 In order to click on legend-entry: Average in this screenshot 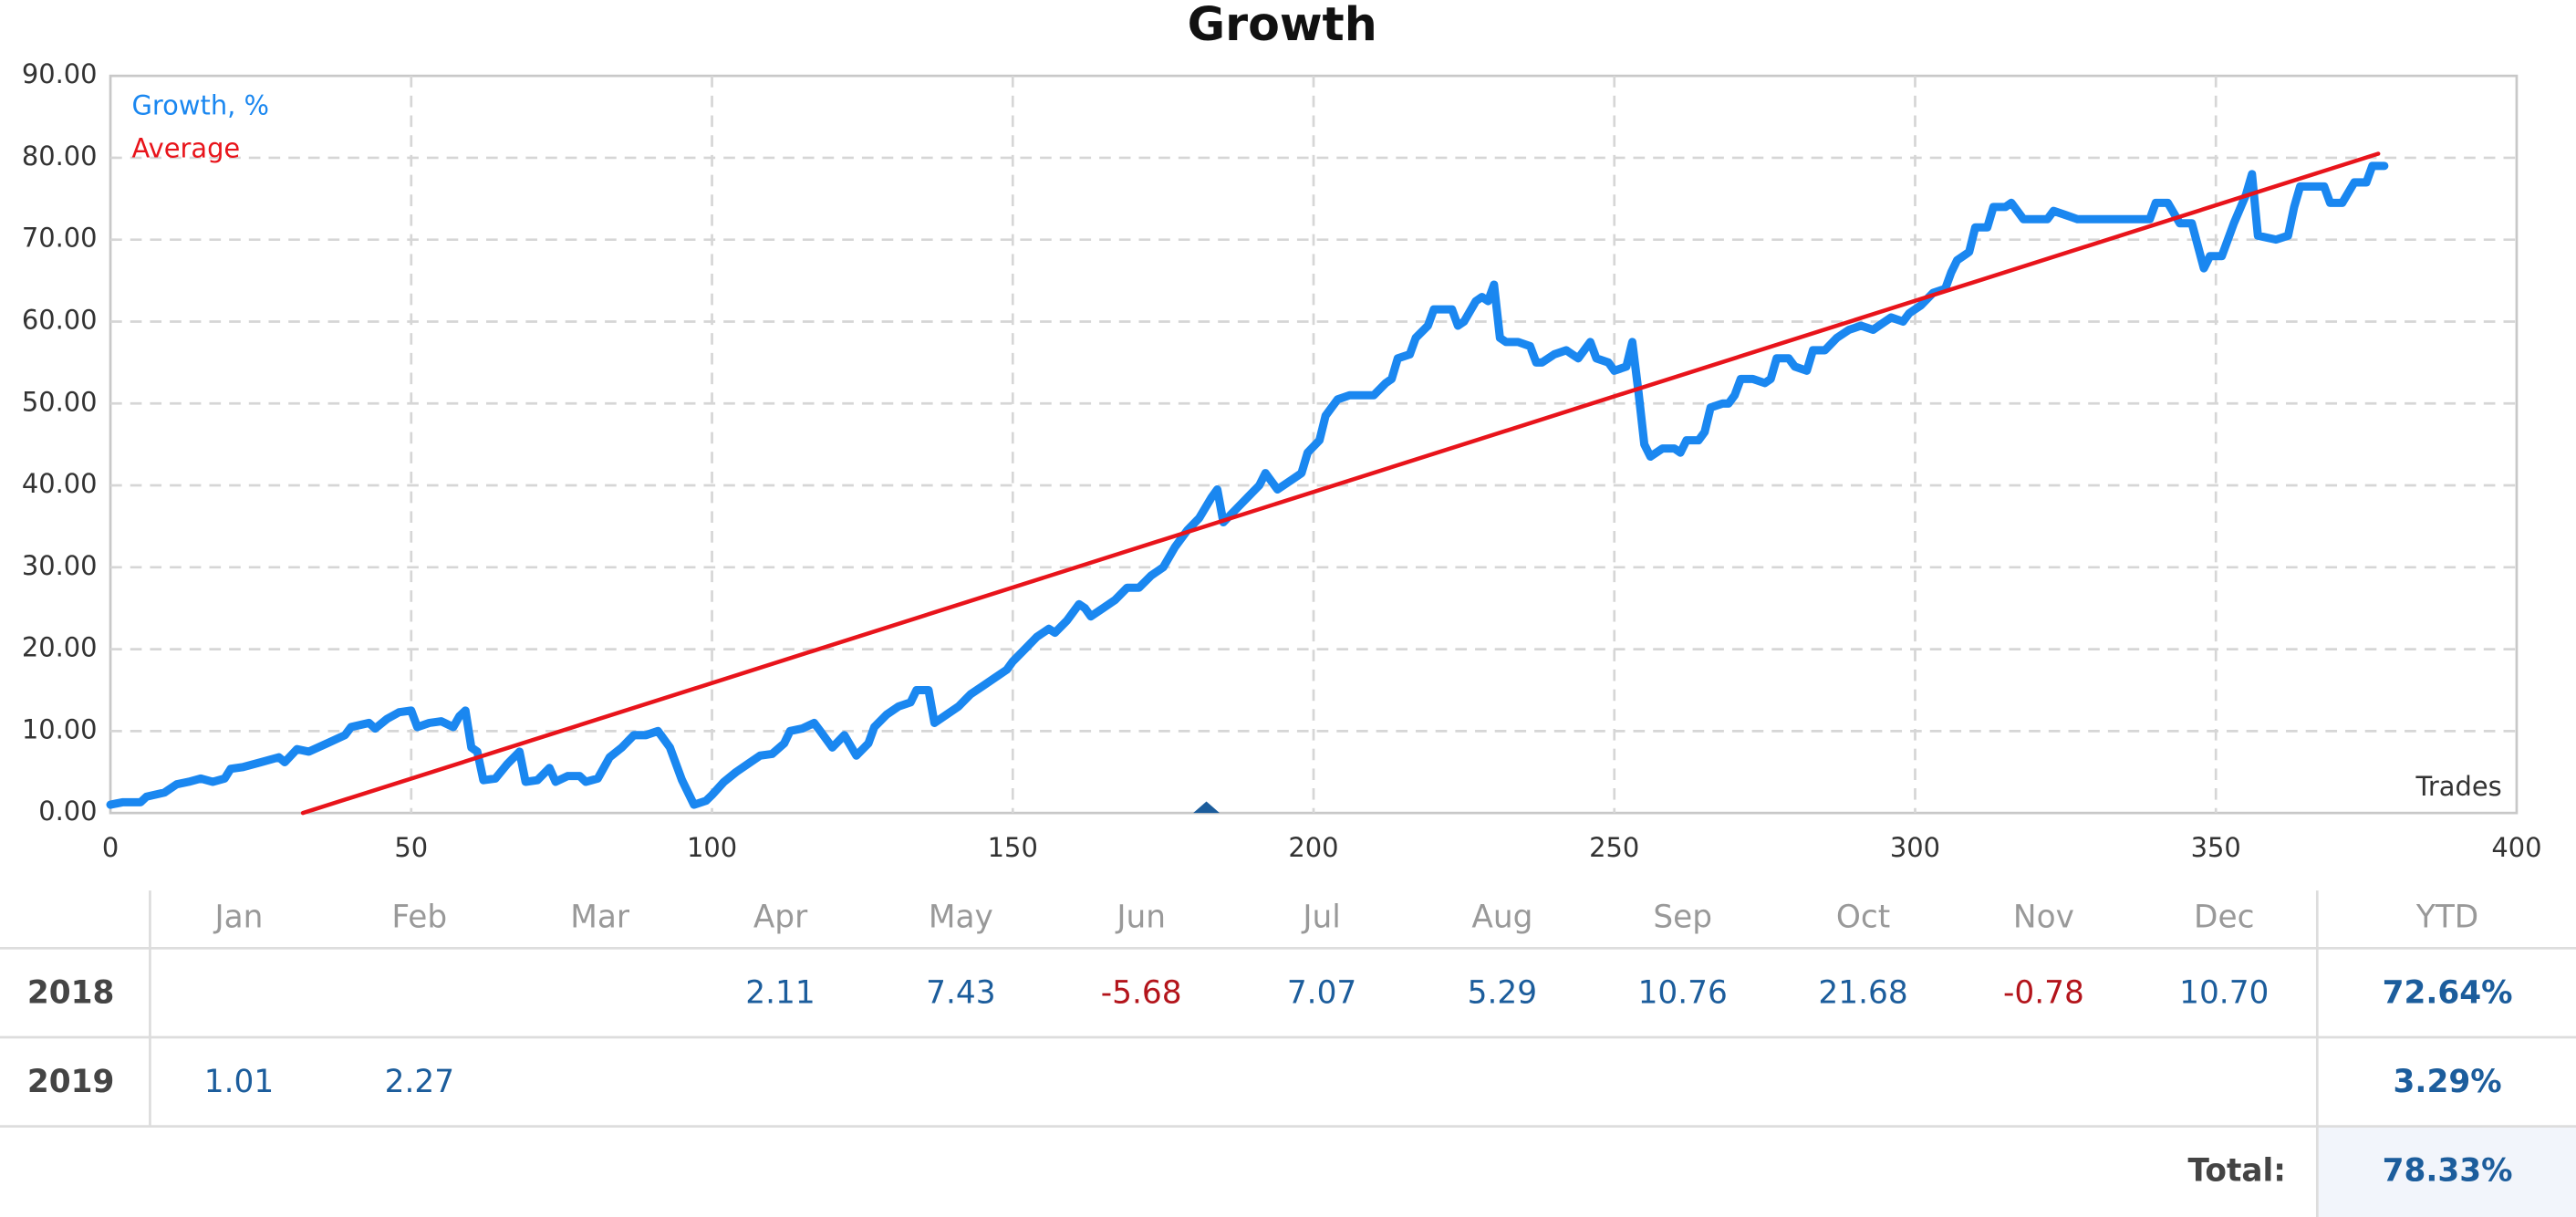, I will do `click(186, 147)`.